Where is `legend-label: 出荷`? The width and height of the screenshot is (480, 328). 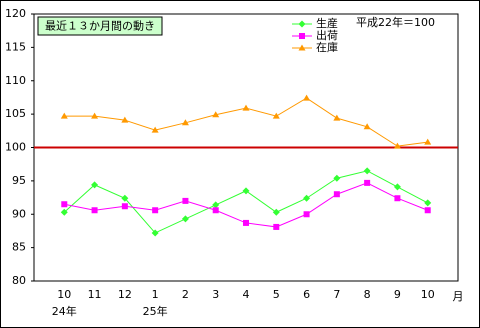 legend-label: 出荷 is located at coordinates (327, 35).